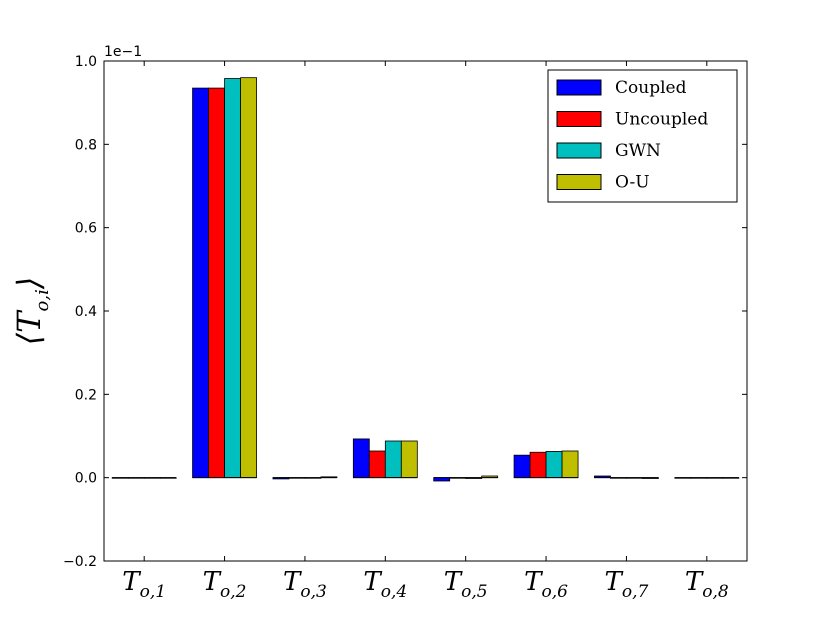 The width and height of the screenshot is (830, 623). Describe the element at coordinates (638, 151) in the screenshot. I see `legend-label: GWN` at that location.